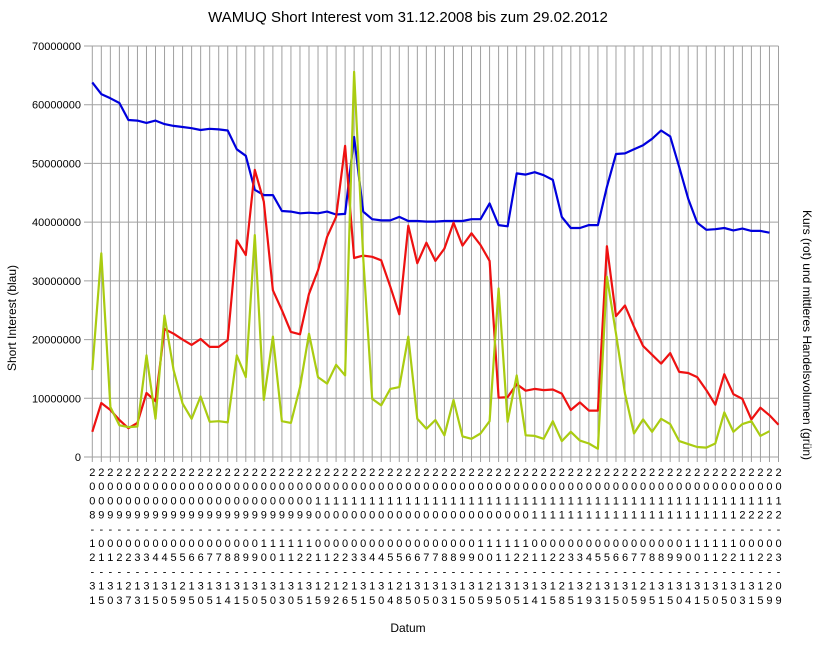  What do you see at coordinates (56, 399) in the screenshot?
I see `y-tick-label: 10000000` at bounding box center [56, 399].